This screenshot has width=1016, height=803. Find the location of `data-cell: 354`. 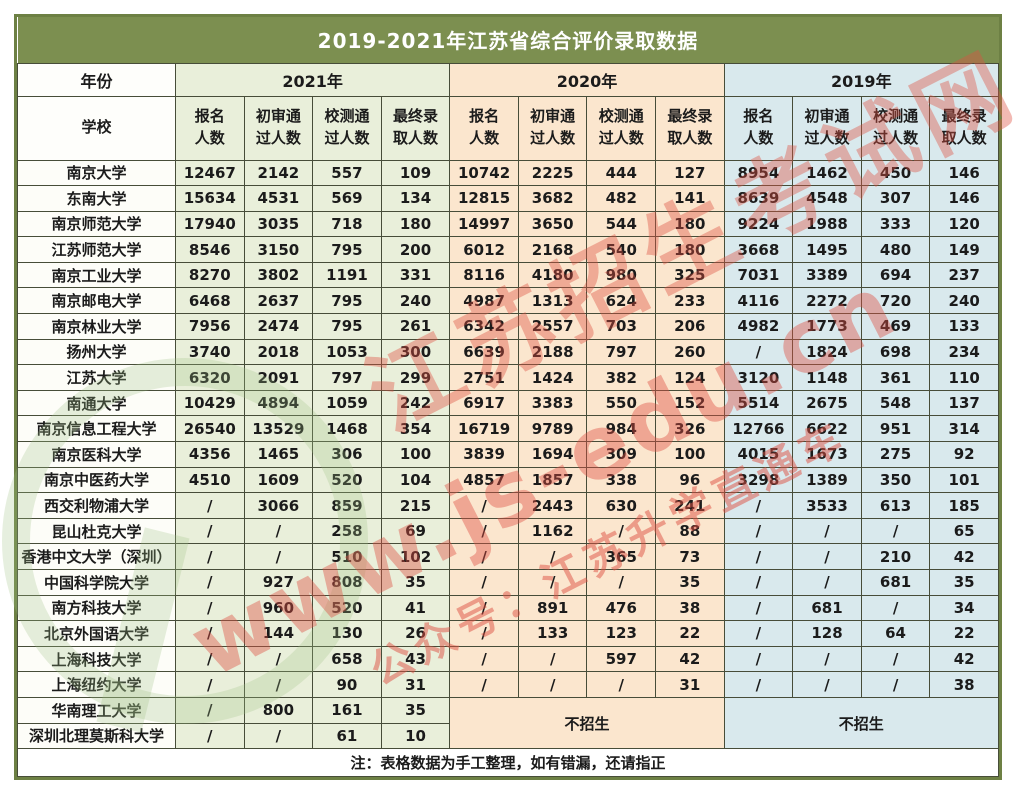

data-cell: 354 is located at coordinates (415, 429).